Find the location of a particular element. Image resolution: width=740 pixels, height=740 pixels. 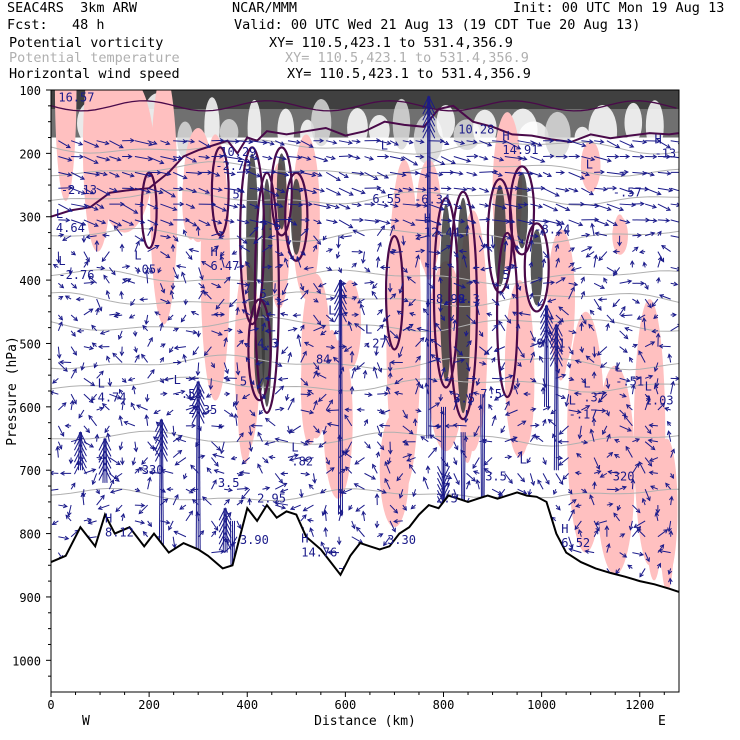

theta-contour is located at coordinates (365, 494).